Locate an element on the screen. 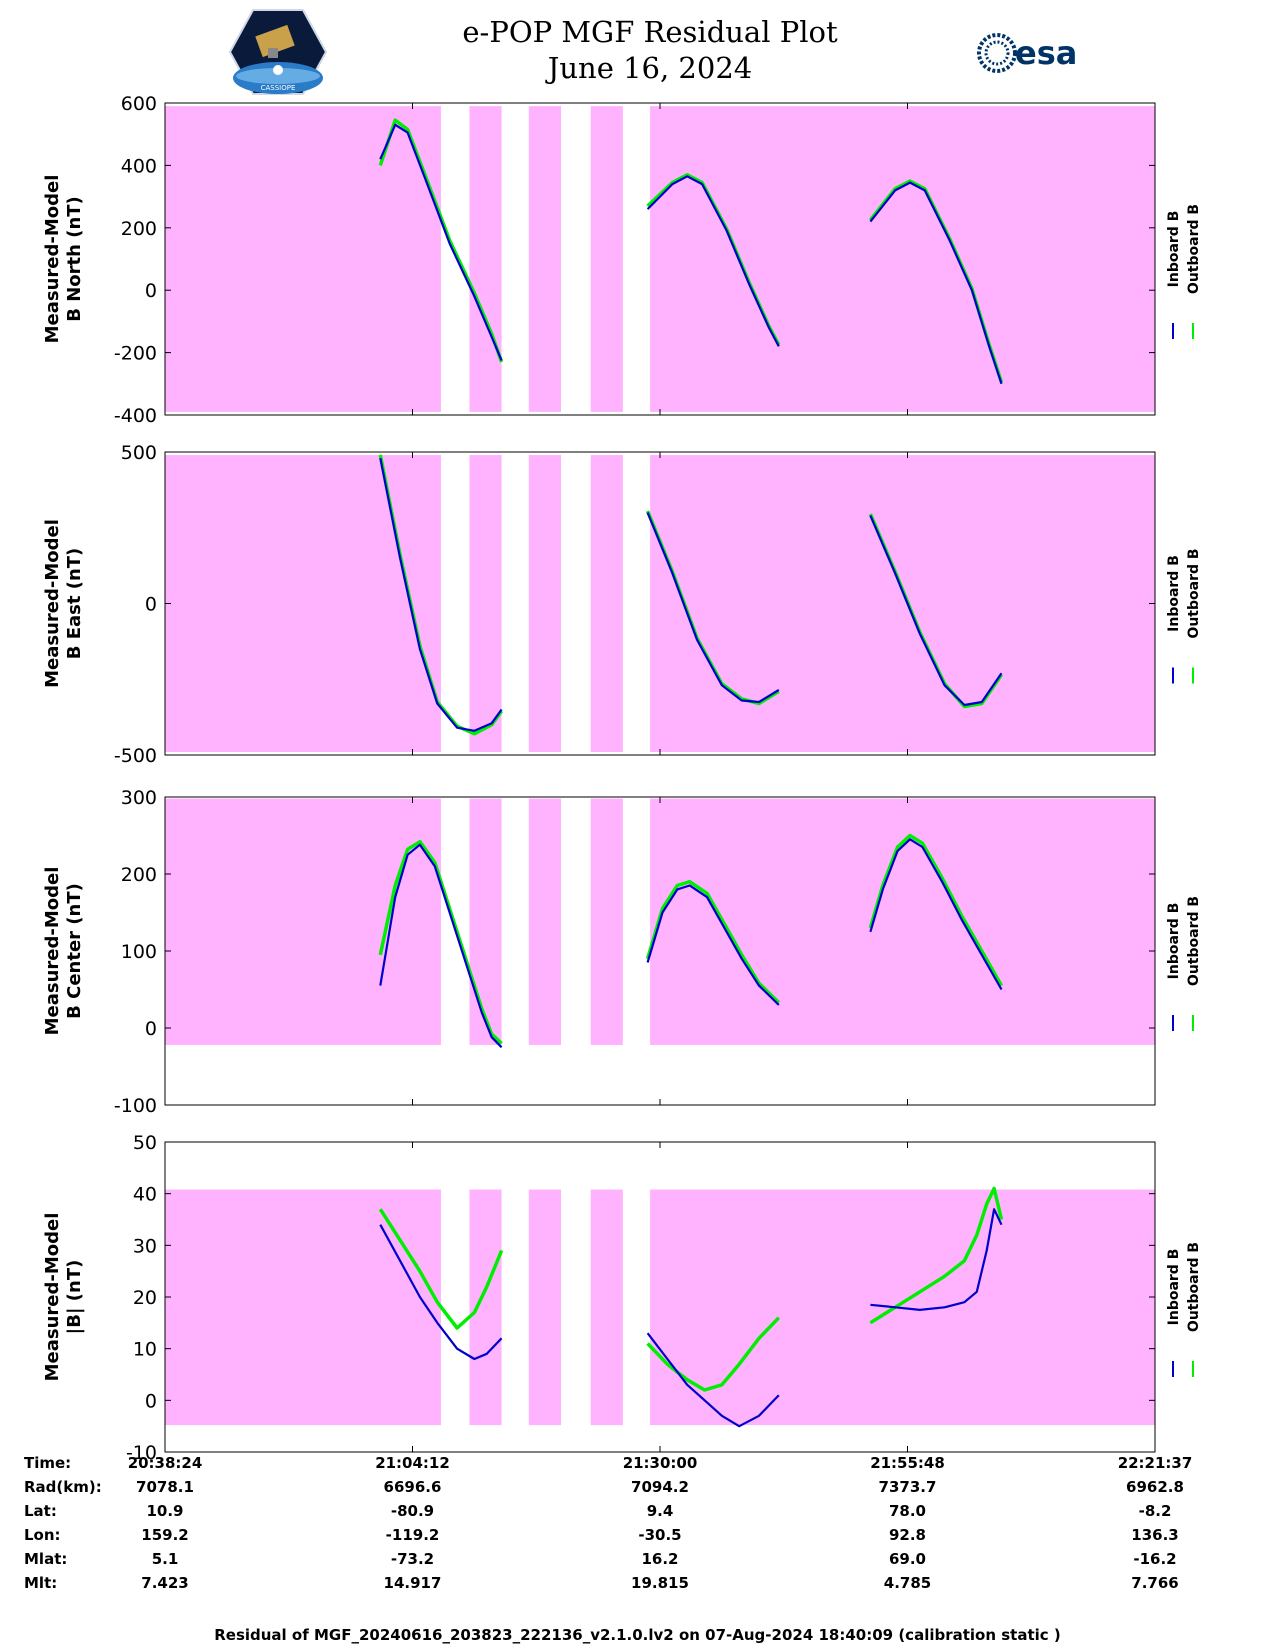 This screenshot has width=1275, height=1650. y-tick-label: 500 is located at coordinates (139, 453).